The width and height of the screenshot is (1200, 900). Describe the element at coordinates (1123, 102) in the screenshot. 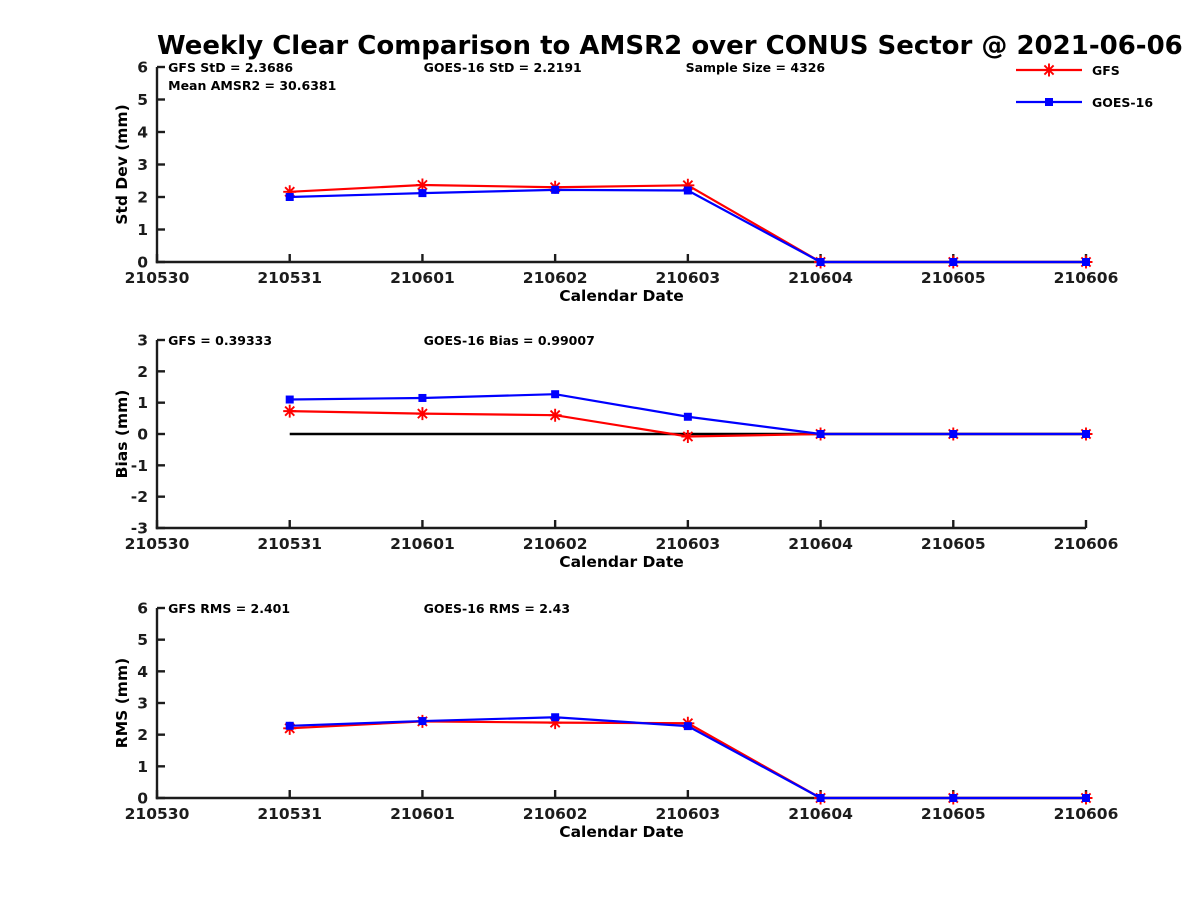

I see `legend-label: GOES-16` at that location.